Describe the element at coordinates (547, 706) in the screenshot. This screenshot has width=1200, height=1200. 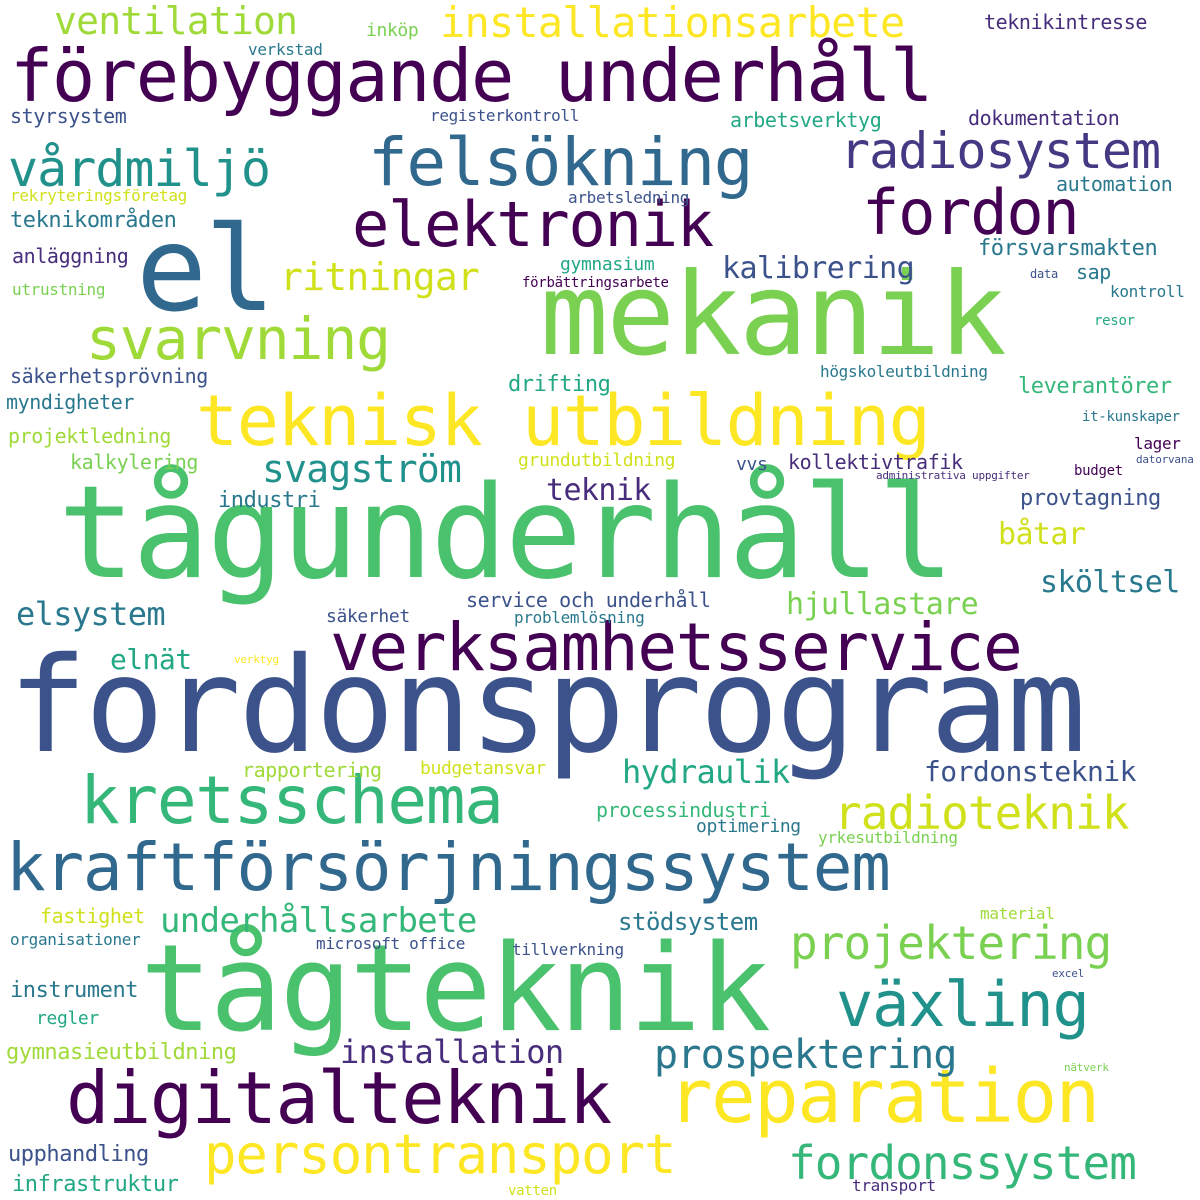
I see `word: fordonsprogram` at that location.